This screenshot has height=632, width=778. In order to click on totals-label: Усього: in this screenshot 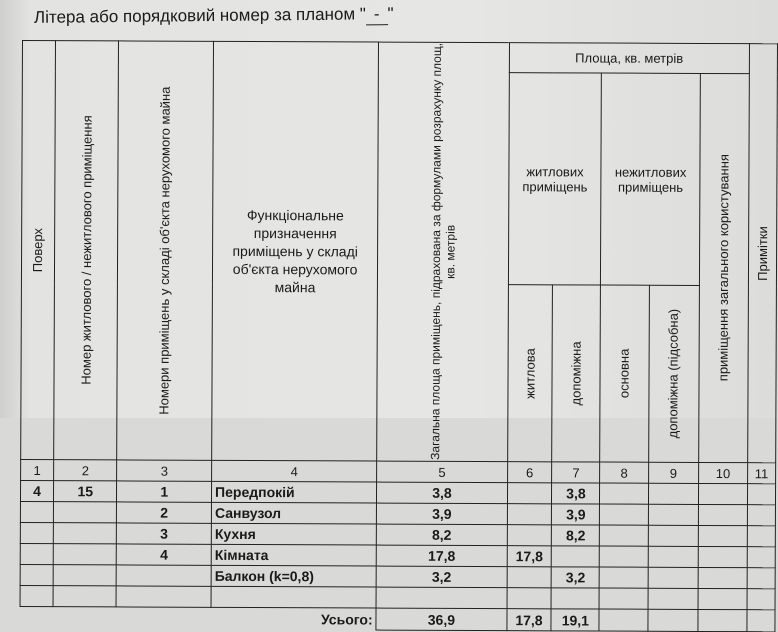, I will do `click(198, 618)`.